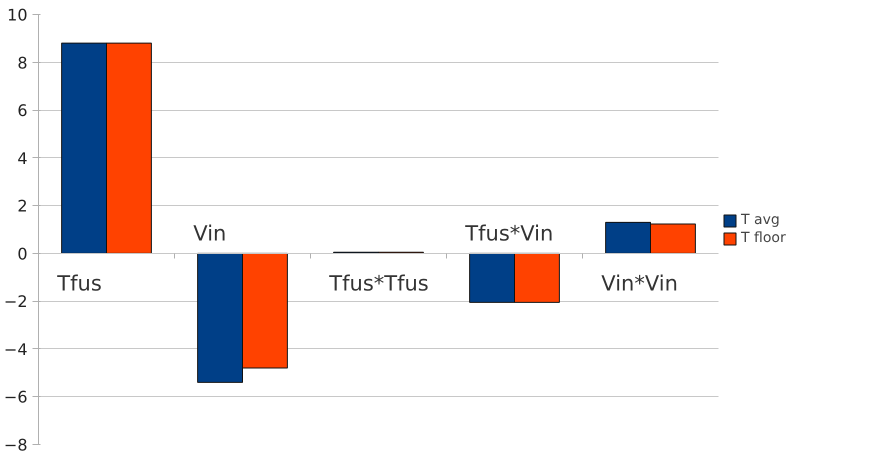 This screenshot has width=876, height=466. What do you see at coordinates (16, 445) in the screenshot?
I see `y-tick-label: −8` at bounding box center [16, 445].